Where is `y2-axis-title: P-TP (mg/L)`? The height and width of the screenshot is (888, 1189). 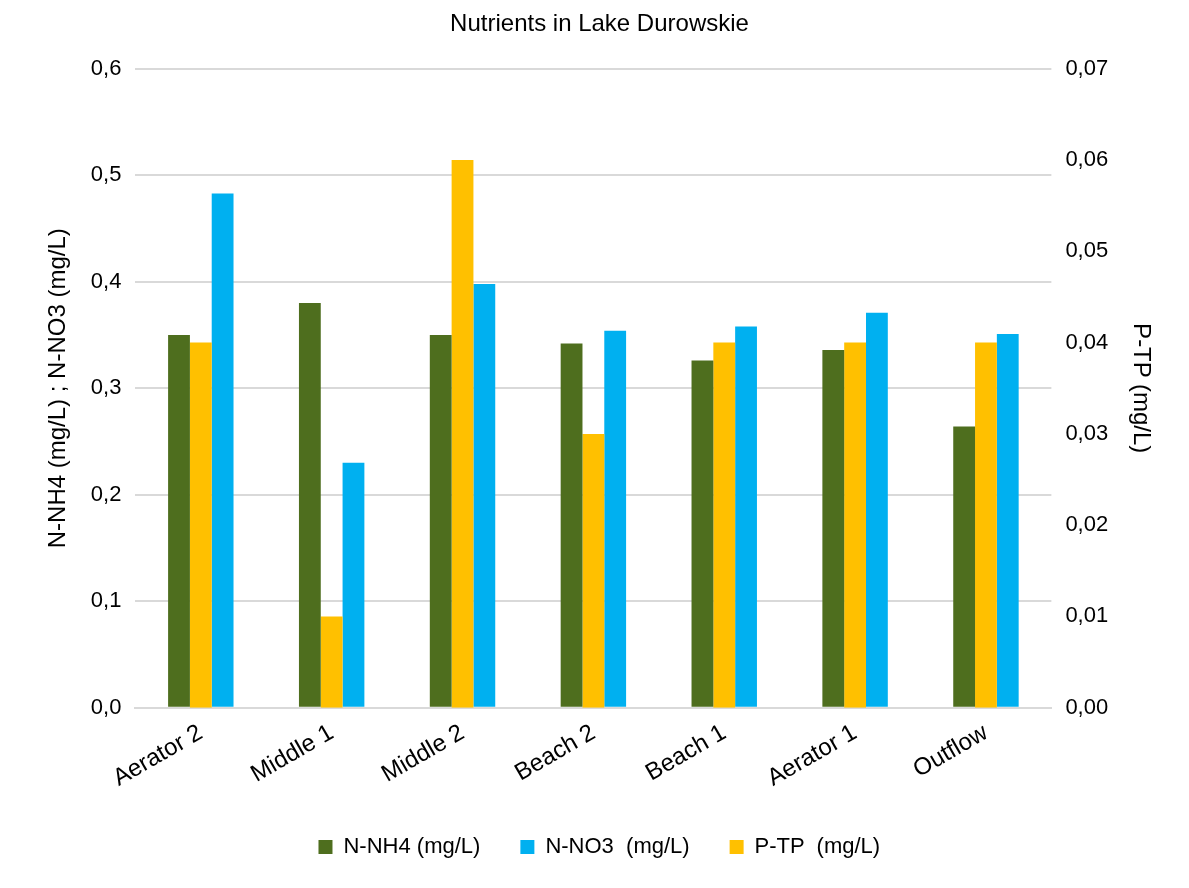 y2-axis-title: P-TP (mg/L) is located at coordinates (1142, 388).